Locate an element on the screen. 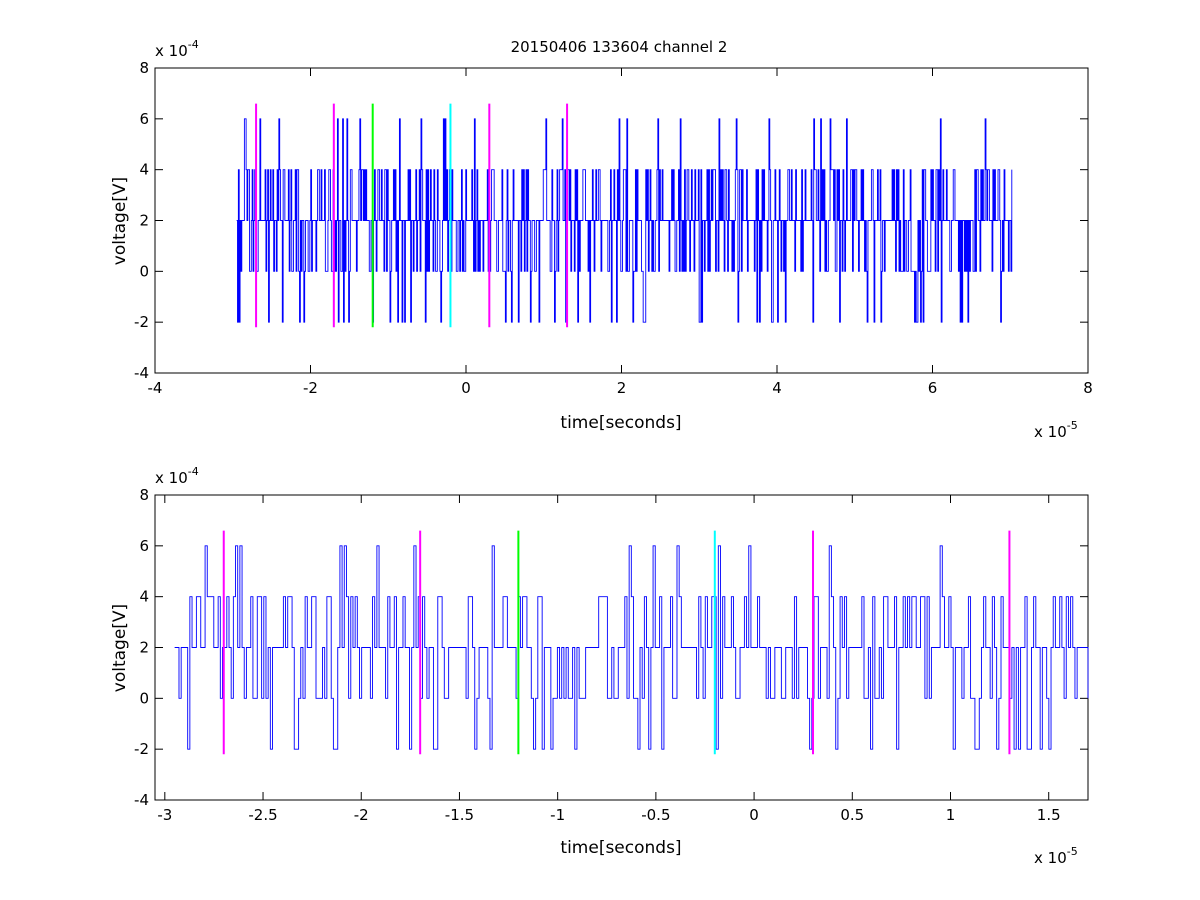 This screenshot has width=1200, height=900. top-x-axis-label: time[seconds] is located at coordinates (620, 423).